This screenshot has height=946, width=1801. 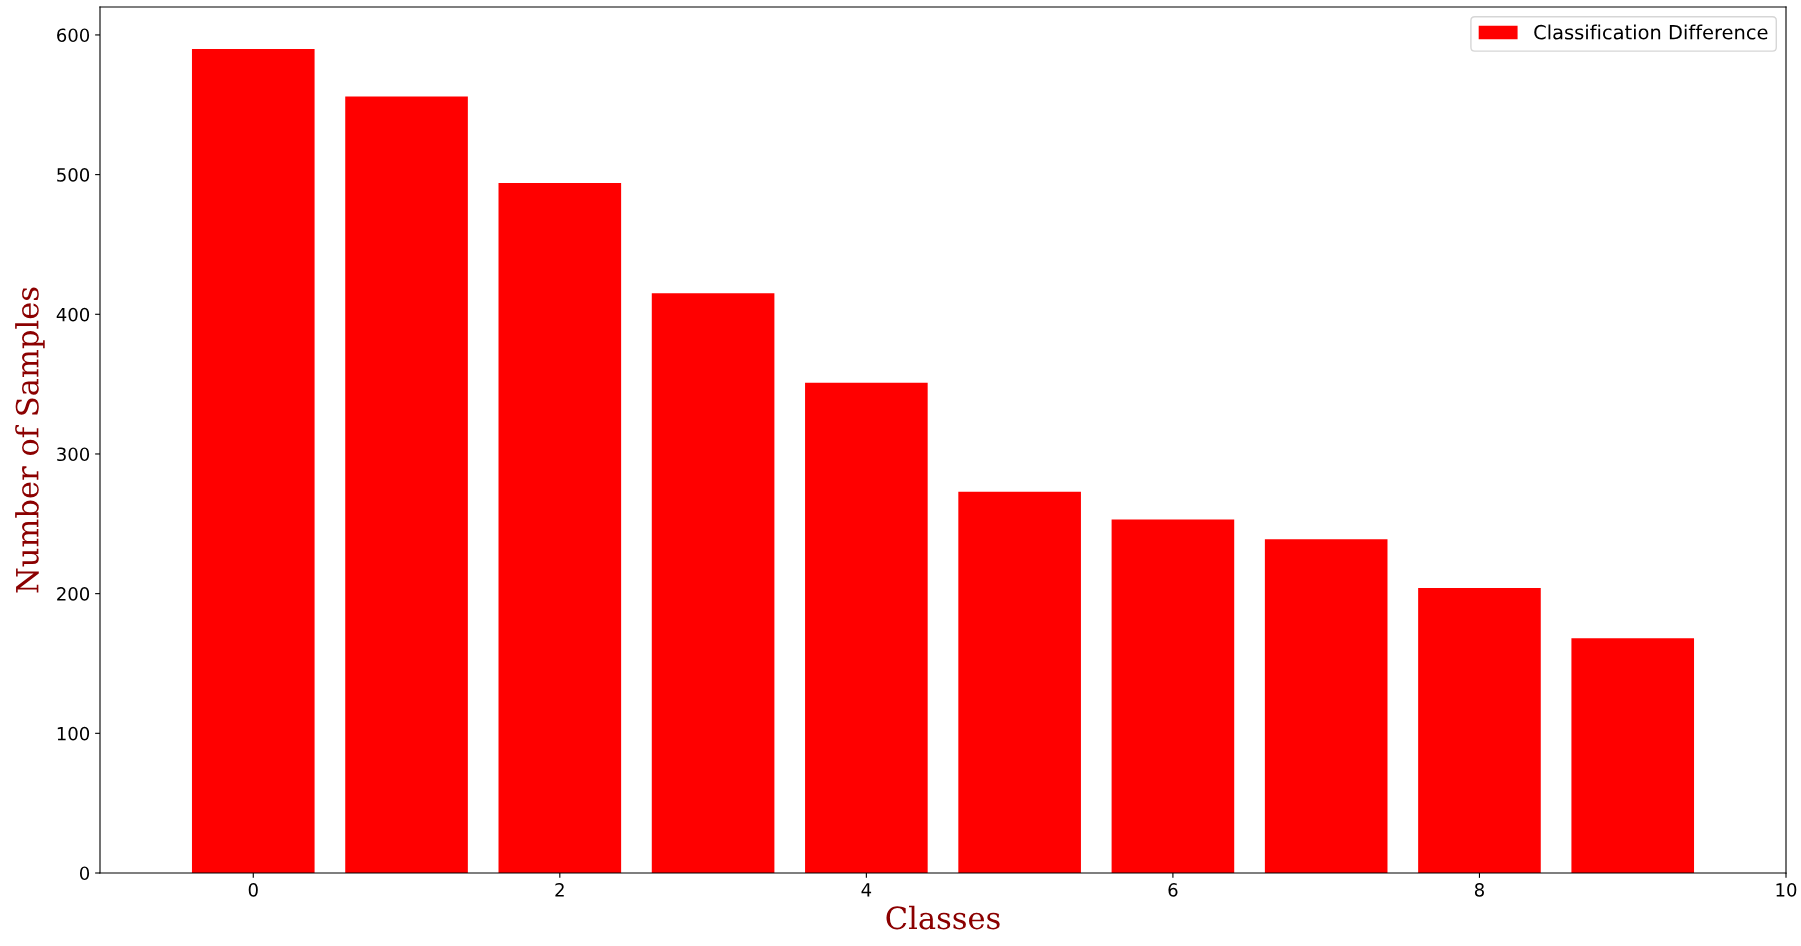 What do you see at coordinates (1173, 890) in the screenshot?
I see `x-tick-label: 6` at bounding box center [1173, 890].